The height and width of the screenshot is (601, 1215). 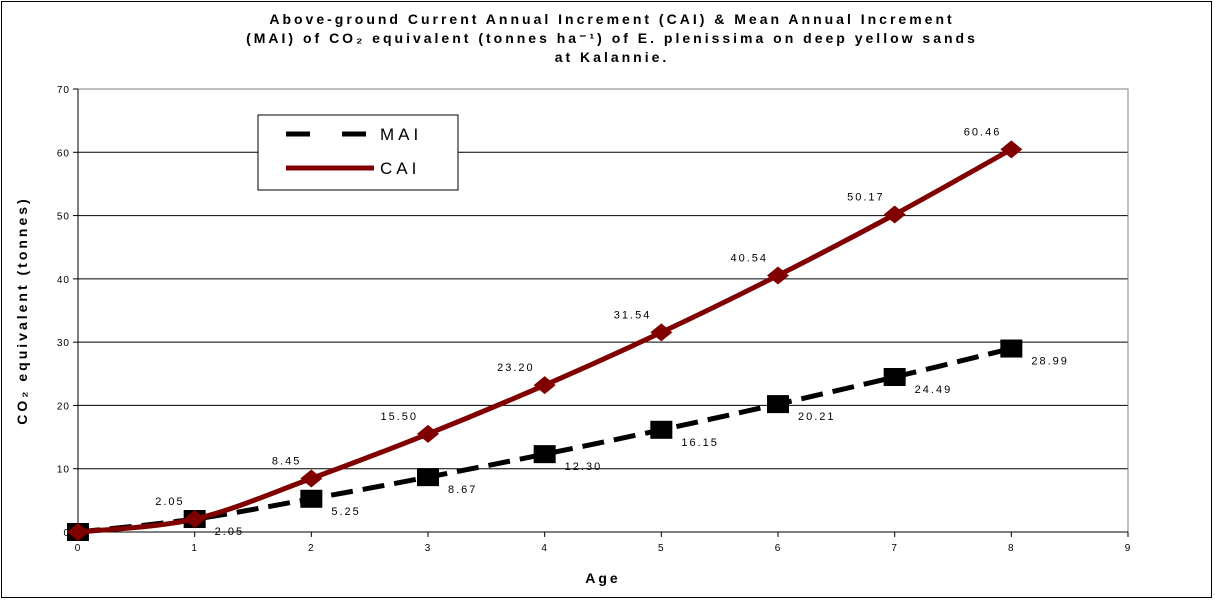 I want to click on data-label-mai-4: 12.30, so click(x=584, y=467).